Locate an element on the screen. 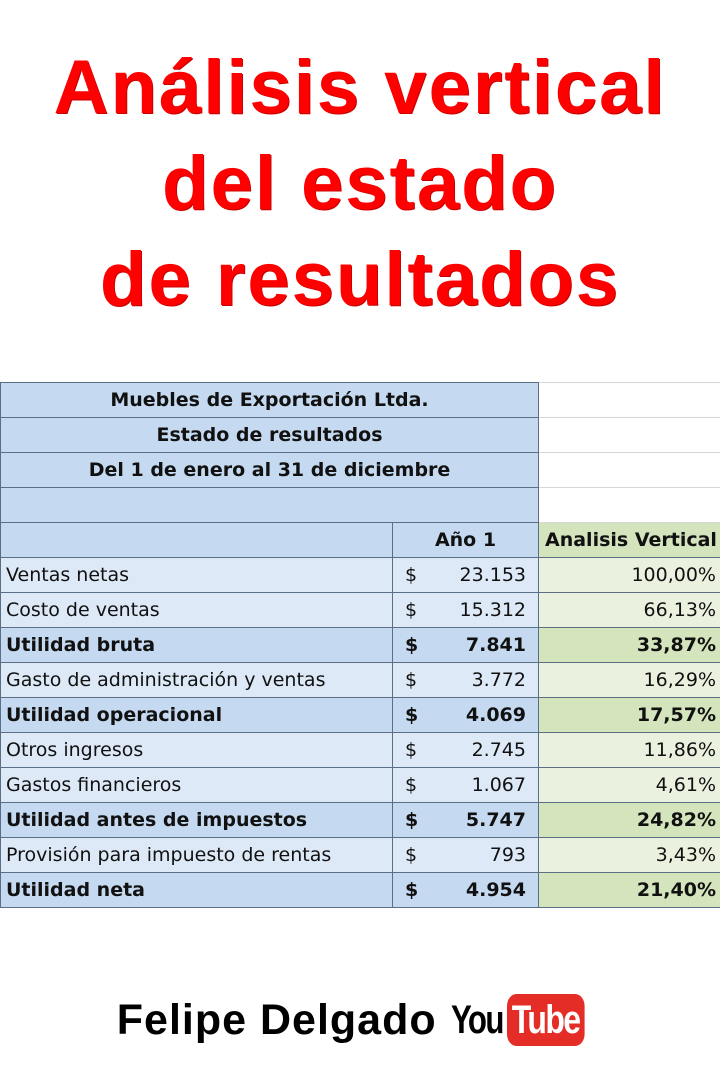 The image size is (720, 1080). table-row: Costo de ventas $15.312 66,13% is located at coordinates (360, 610).